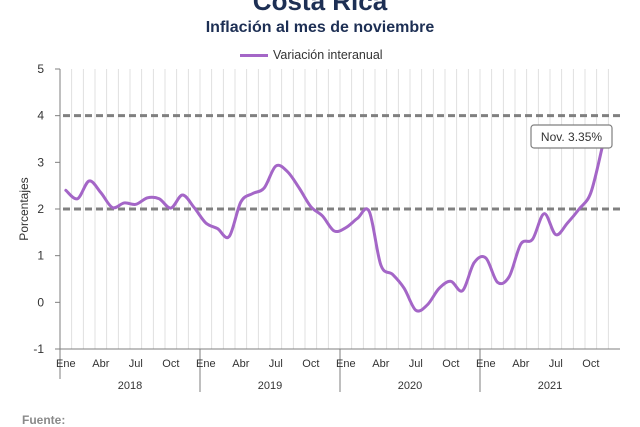  Describe the element at coordinates (320, 8) in the screenshot. I see `page-title: Costa Rica` at that location.